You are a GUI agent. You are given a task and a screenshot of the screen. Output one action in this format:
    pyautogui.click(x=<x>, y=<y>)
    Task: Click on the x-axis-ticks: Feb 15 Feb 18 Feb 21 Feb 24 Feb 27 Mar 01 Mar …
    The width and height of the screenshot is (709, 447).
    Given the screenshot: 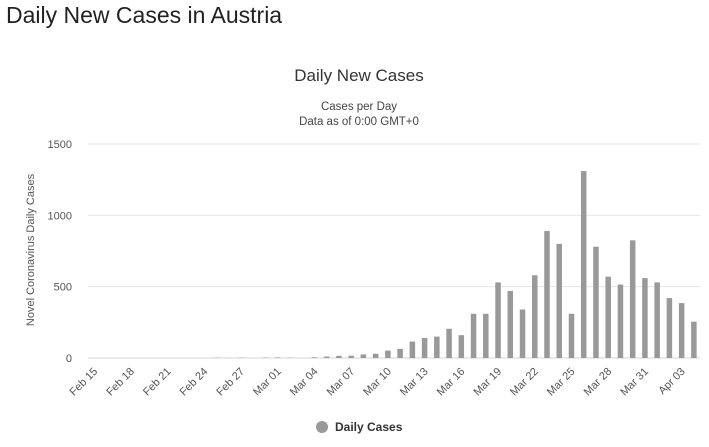 What is the action you would take?
    pyautogui.click(x=378, y=382)
    